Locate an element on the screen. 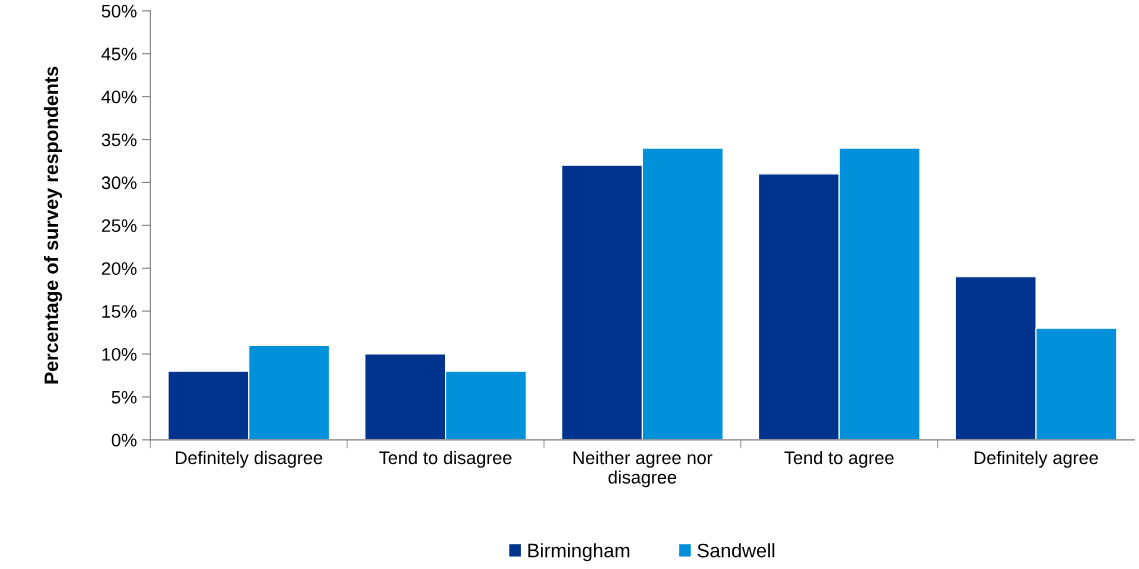 Image resolution: width=1139 pixels, height=569 pixels. x-tick-label: Tend to disagree is located at coordinates (445, 459).